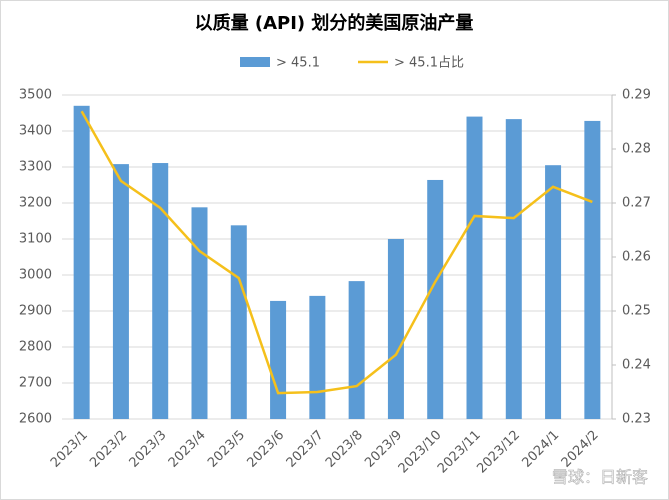 This screenshot has height=500, width=669. Describe the element at coordinates (298, 63) in the screenshot. I see `legend-label: > 45.1` at that location.